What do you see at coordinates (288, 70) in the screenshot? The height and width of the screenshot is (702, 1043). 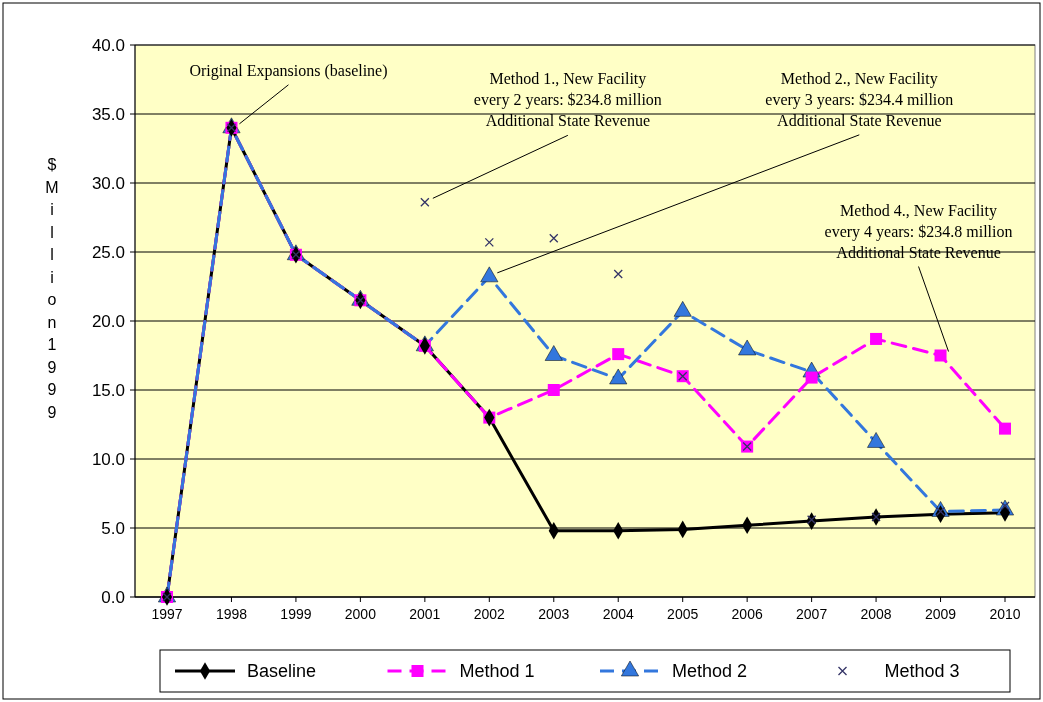 I see `annotation: Original Expansions (baseline)` at bounding box center [288, 70].